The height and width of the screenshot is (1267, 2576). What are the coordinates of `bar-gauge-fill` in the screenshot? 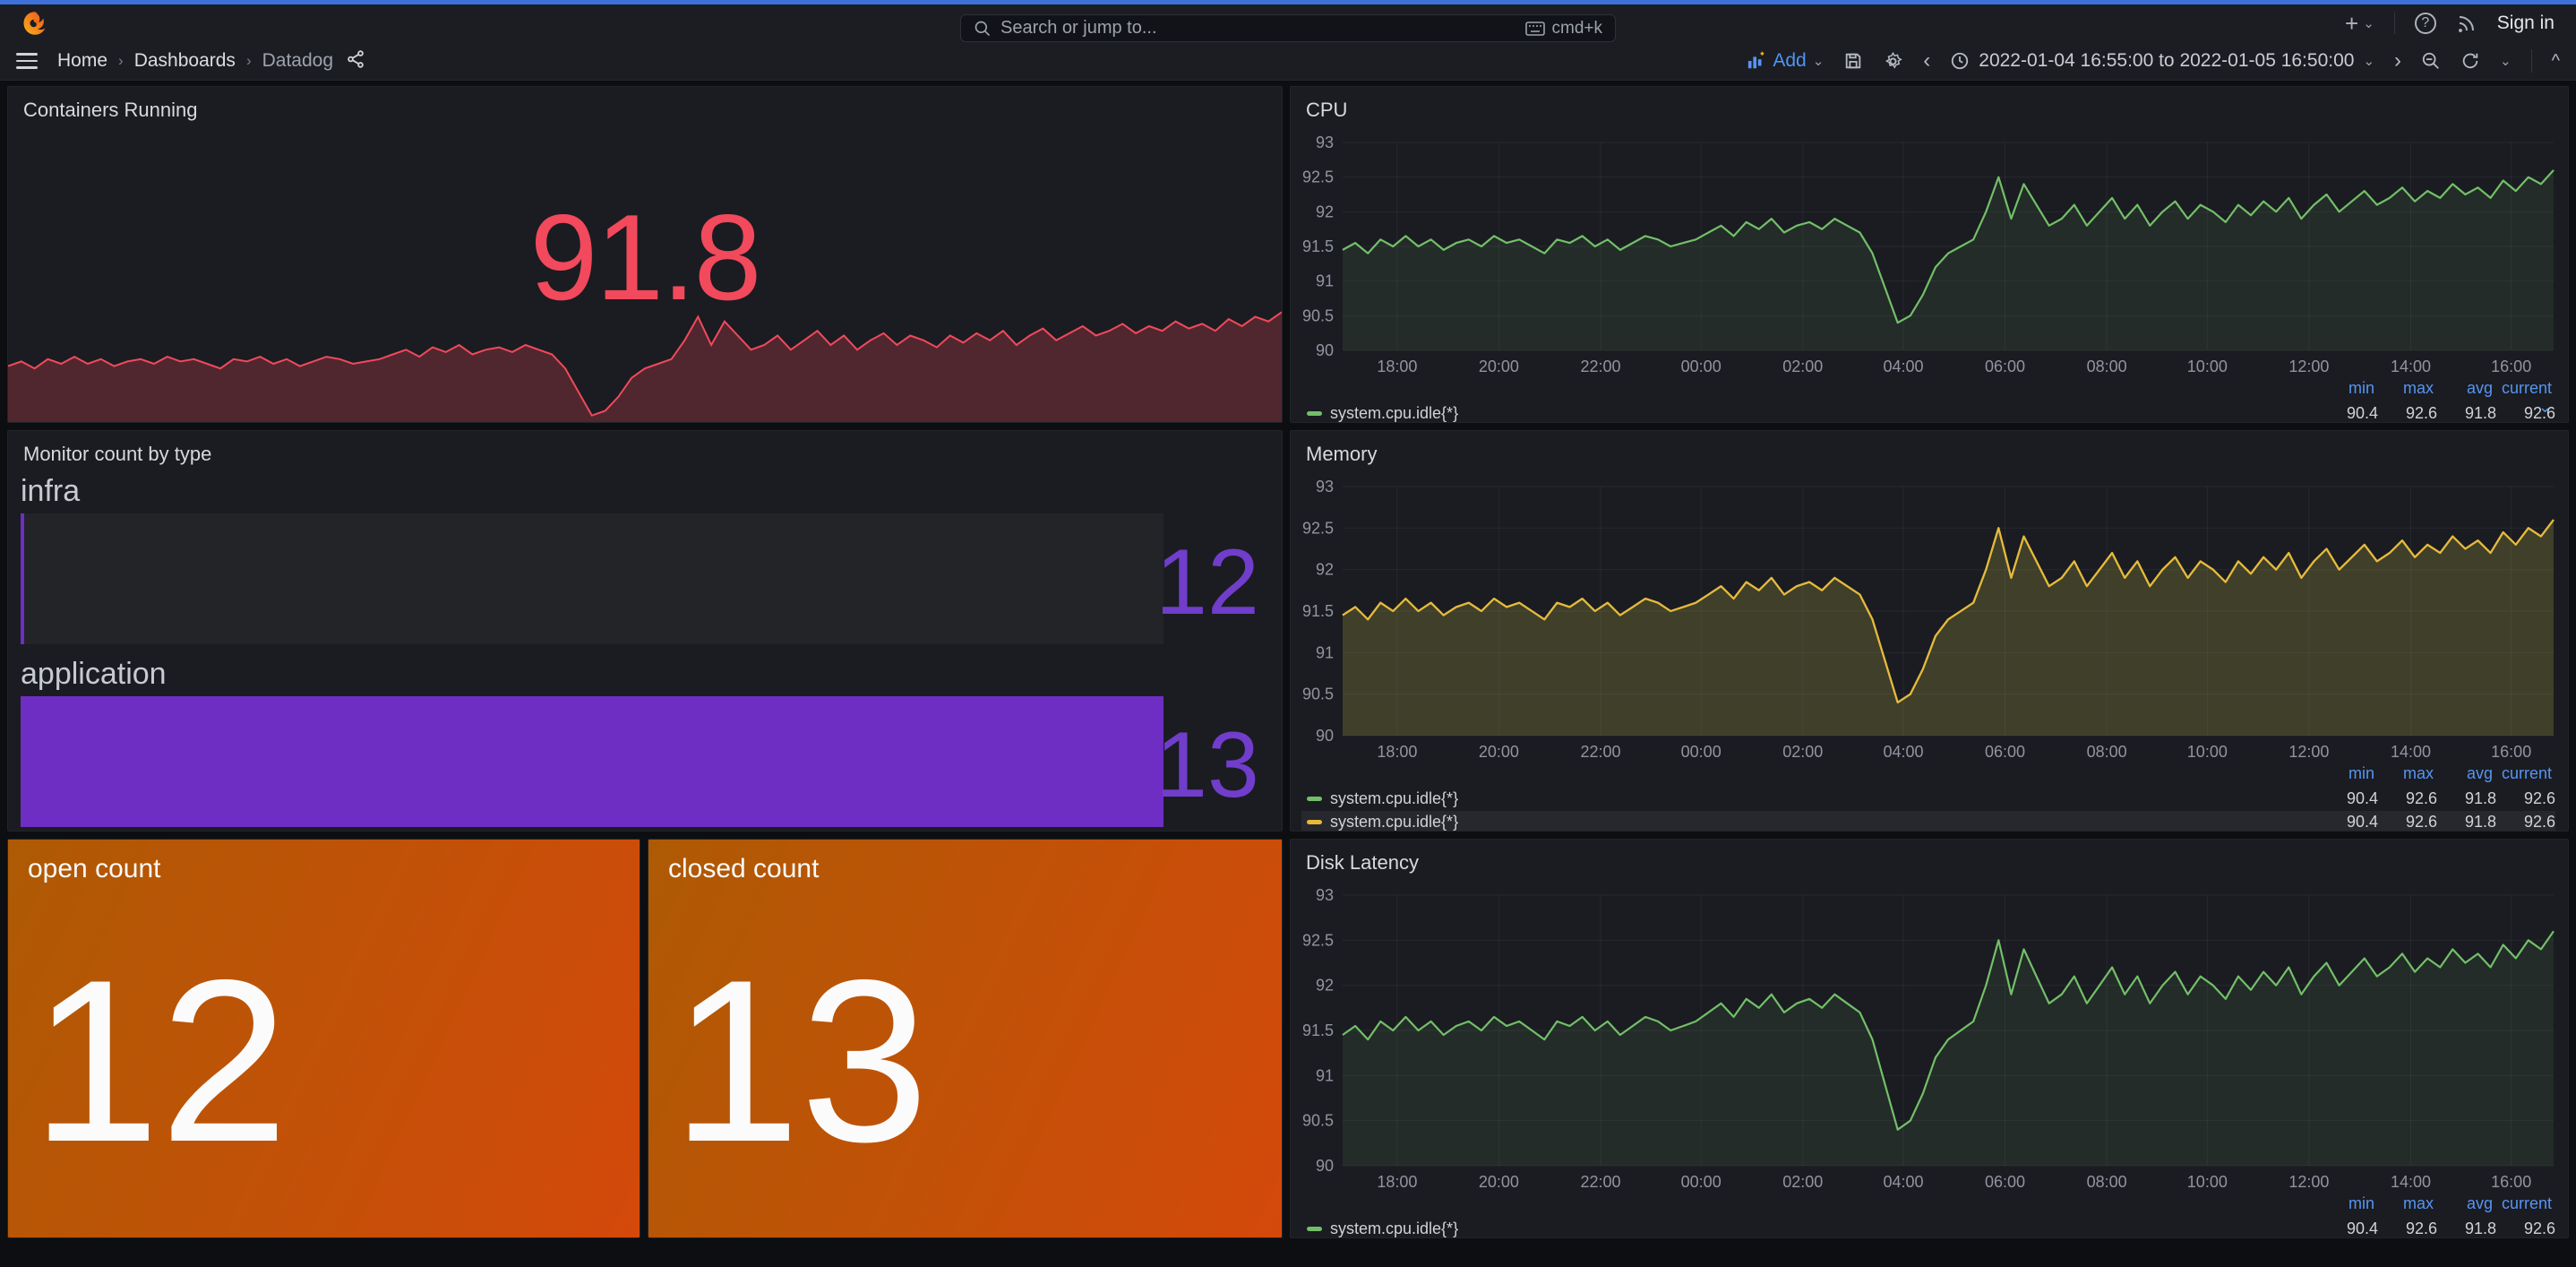 It's located at (592, 762).